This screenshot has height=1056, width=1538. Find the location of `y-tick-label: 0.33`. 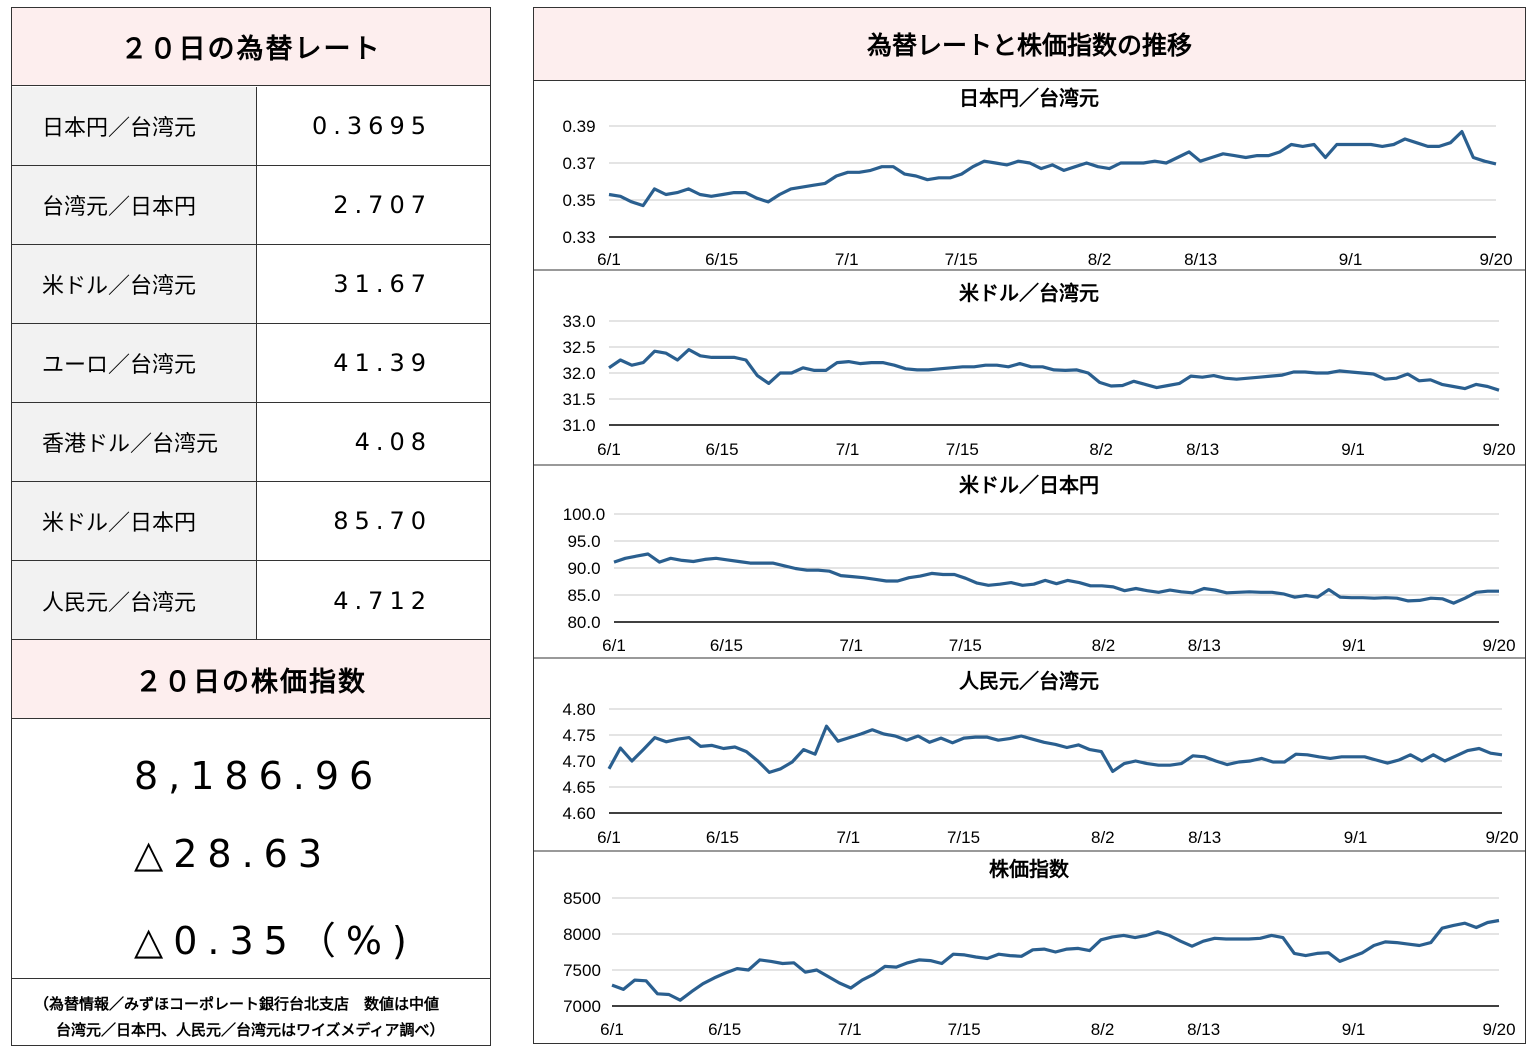

y-tick-label: 0.33 is located at coordinates (578, 237).